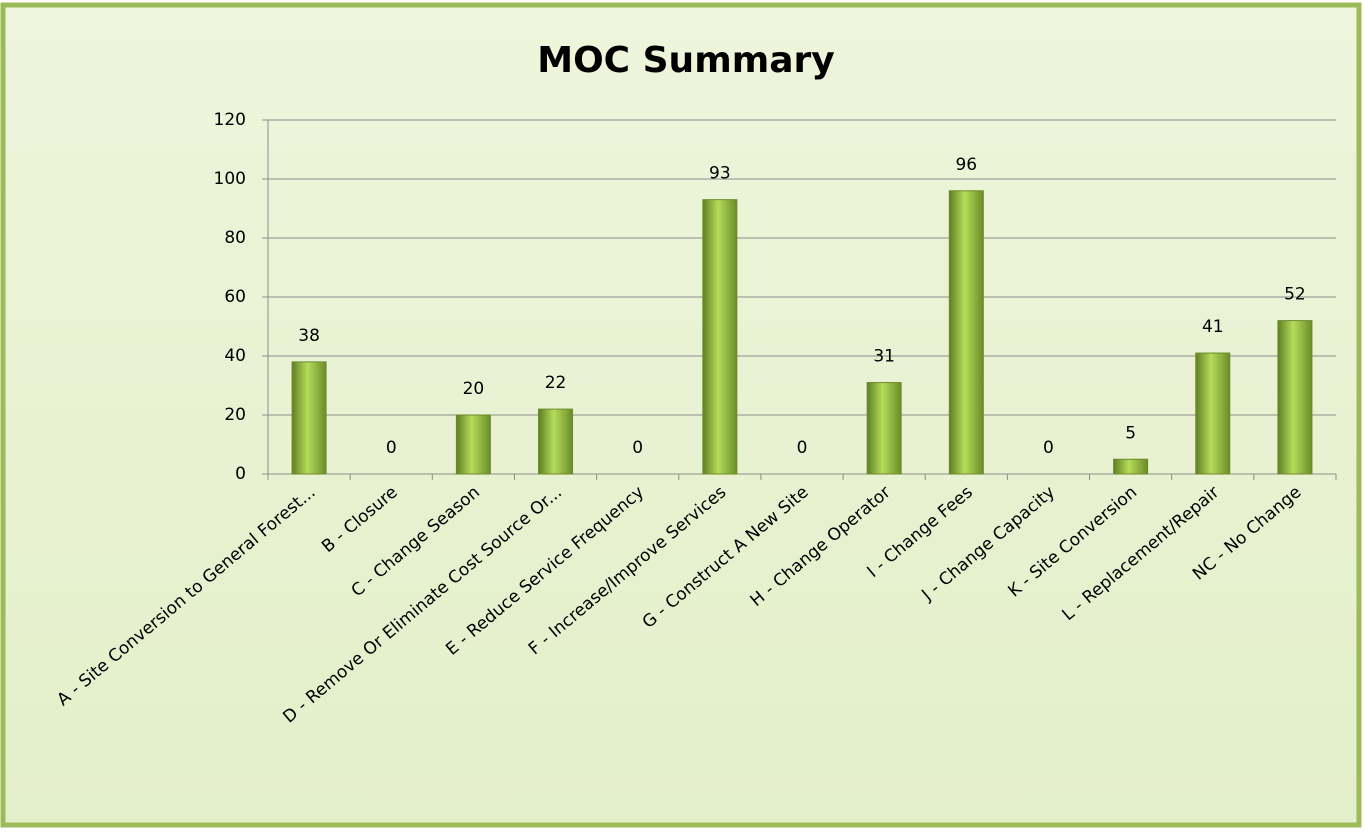 The width and height of the screenshot is (1365, 834). I want to click on y-tick-label: 40, so click(235, 356).